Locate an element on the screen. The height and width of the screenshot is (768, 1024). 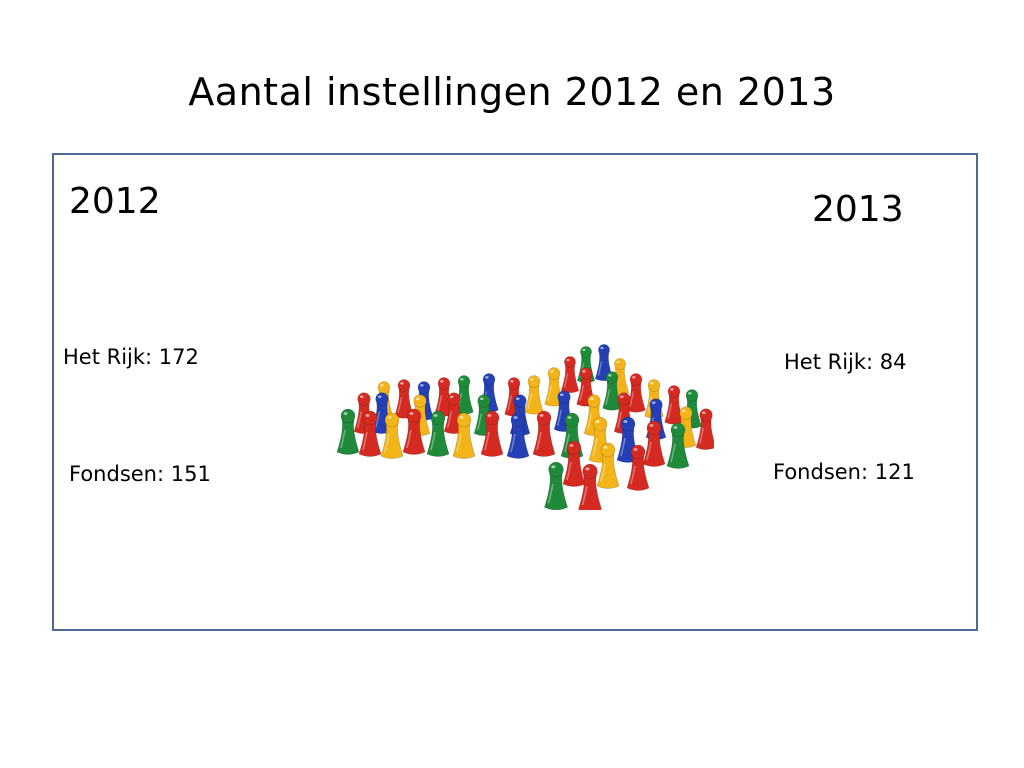
year-2012-label: 2012 is located at coordinates (115, 201).